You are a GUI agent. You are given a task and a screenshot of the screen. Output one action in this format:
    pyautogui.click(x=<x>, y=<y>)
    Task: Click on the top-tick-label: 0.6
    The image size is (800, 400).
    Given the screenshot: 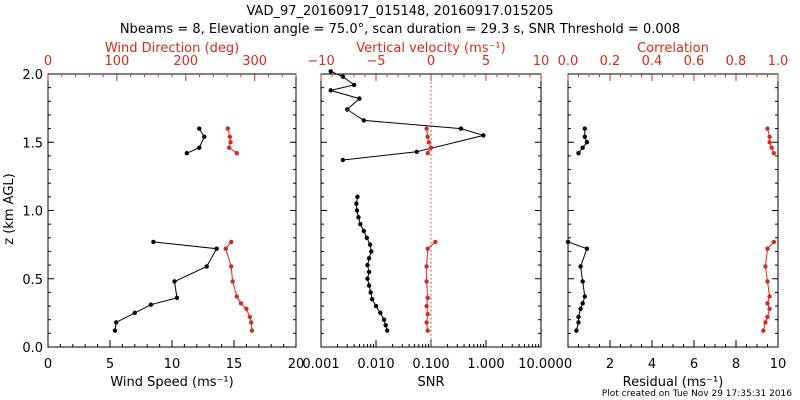 What is the action you would take?
    pyautogui.click(x=694, y=61)
    